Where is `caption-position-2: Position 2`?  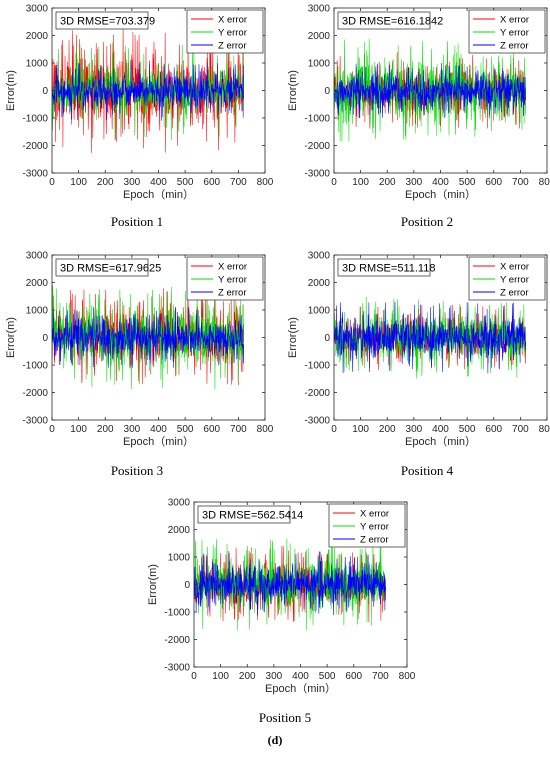
caption-position-2: Position 2 is located at coordinates (427, 221).